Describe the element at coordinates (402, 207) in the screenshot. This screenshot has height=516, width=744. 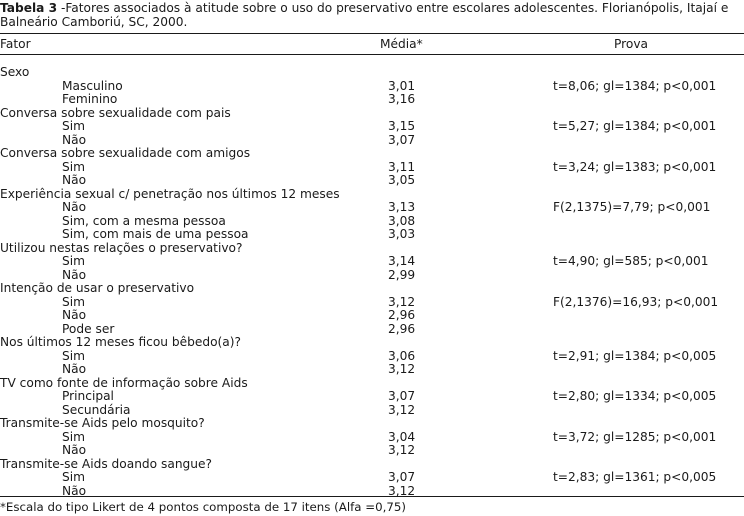
I see `row-media: 3,13` at that location.